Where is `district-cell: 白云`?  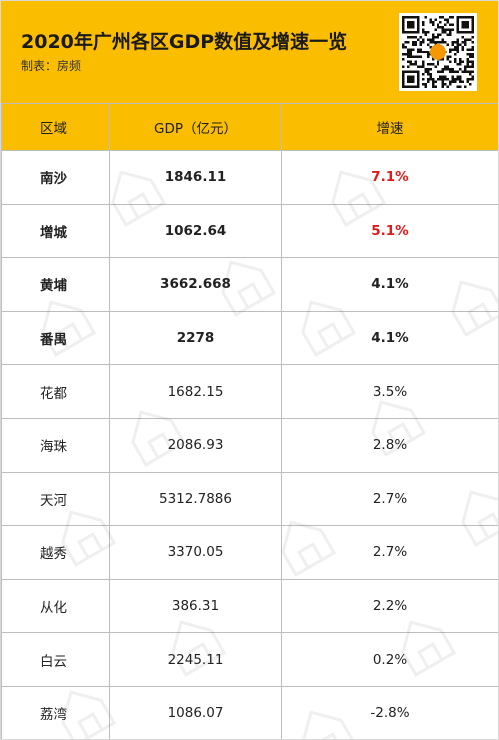
district-cell: 白云 is located at coordinates (55, 659).